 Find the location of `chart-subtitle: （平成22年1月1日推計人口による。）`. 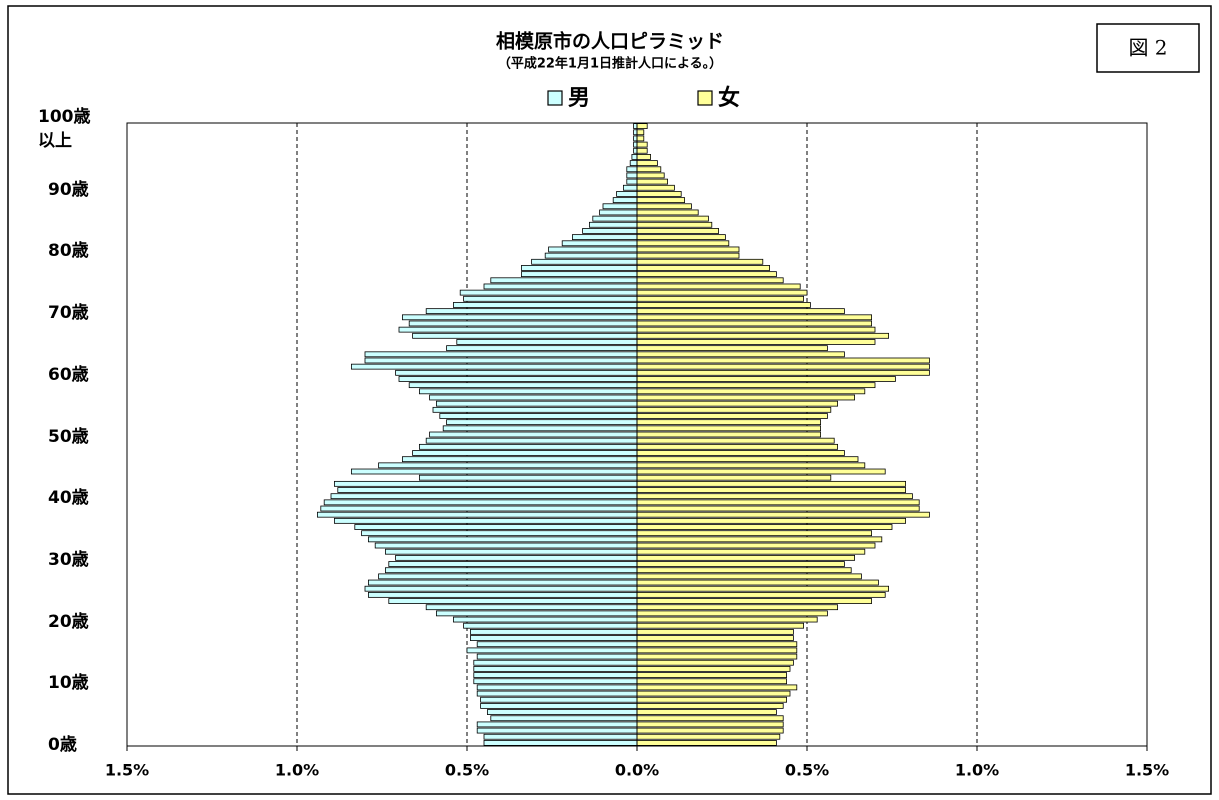

chart-subtitle: （平成22年1月1日推計人口による。） is located at coordinates (610, 64).